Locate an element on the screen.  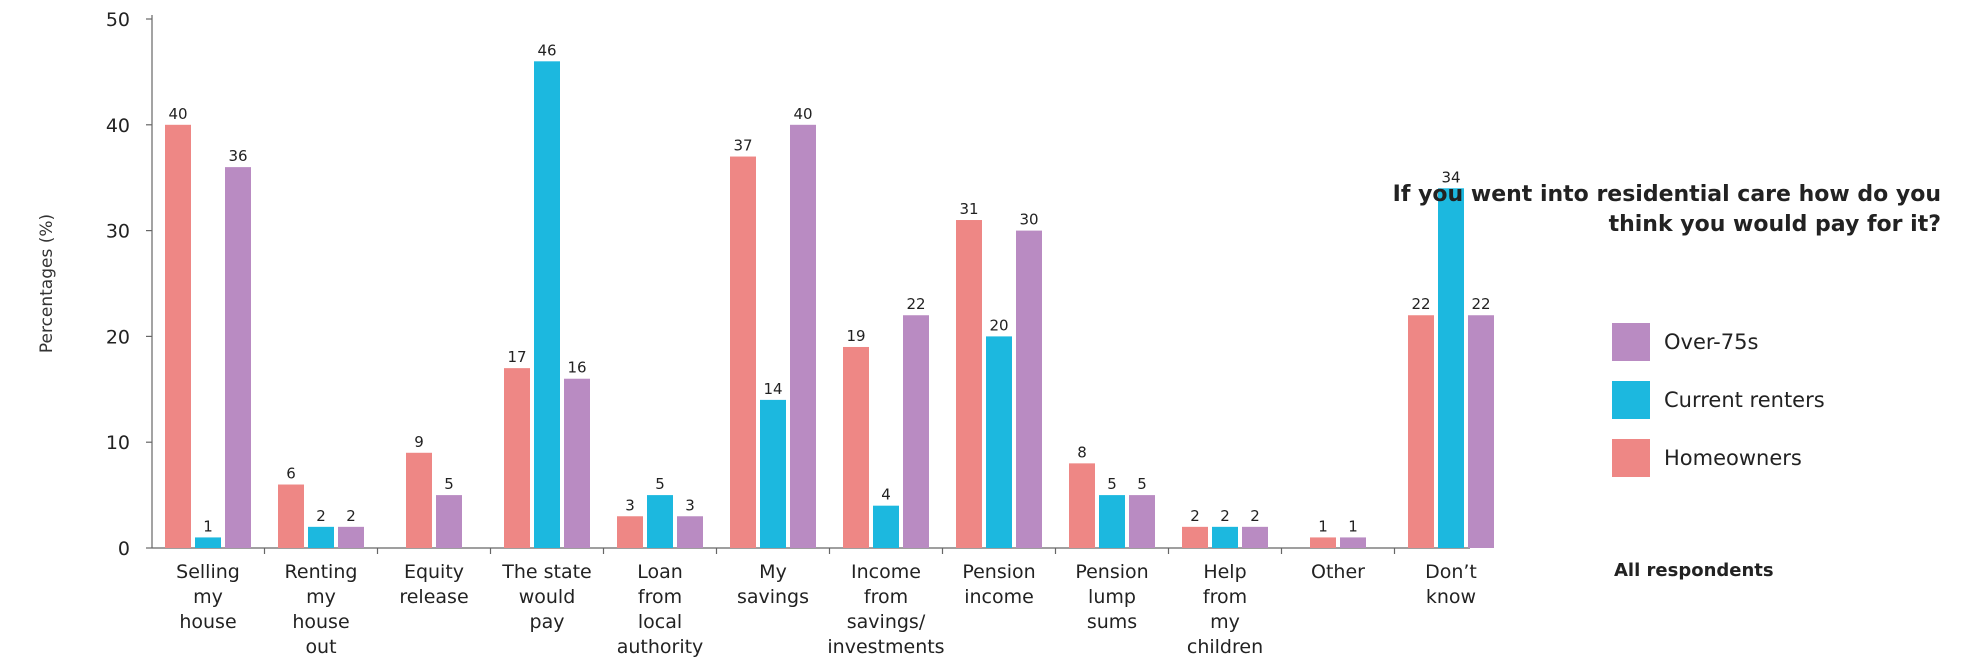
y-tick-label: 10 is located at coordinates (118, 443).